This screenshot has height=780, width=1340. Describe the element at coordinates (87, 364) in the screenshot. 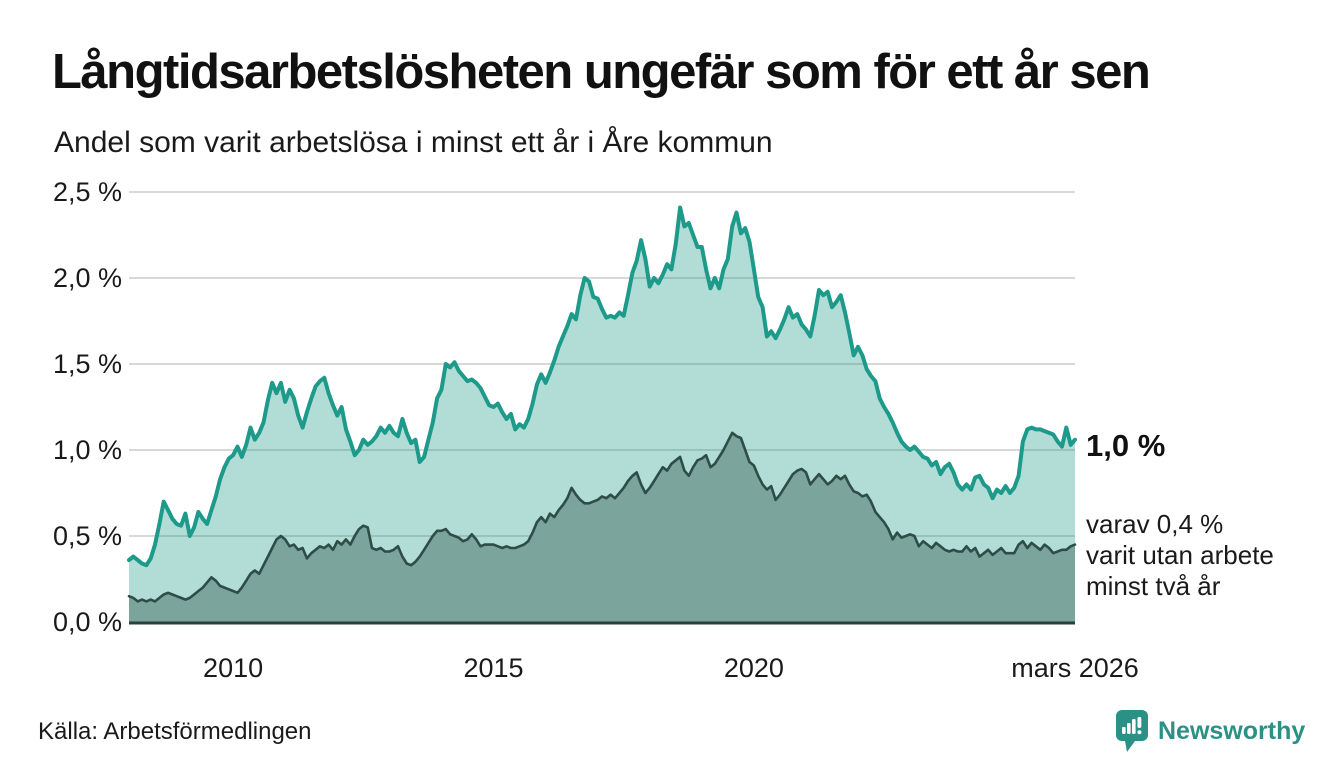

I see `y-tick-label: 1,5 %` at that location.